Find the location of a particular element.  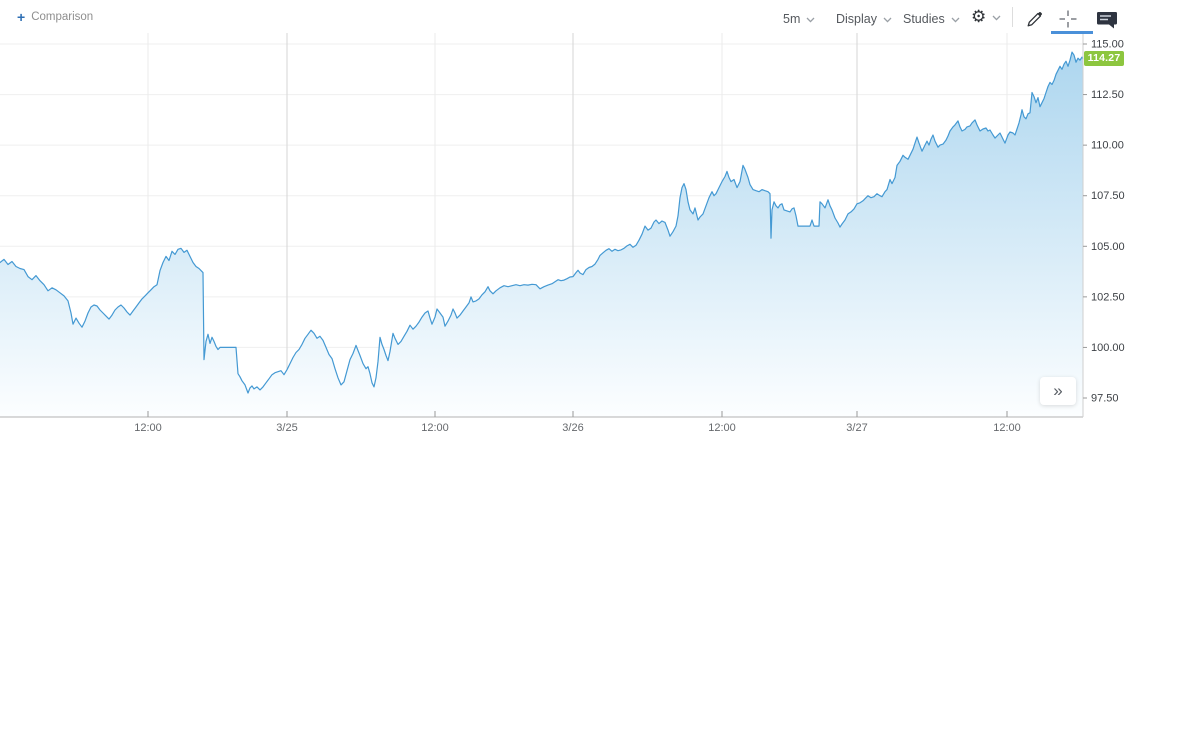

display-label: Display is located at coordinates (856, 19).